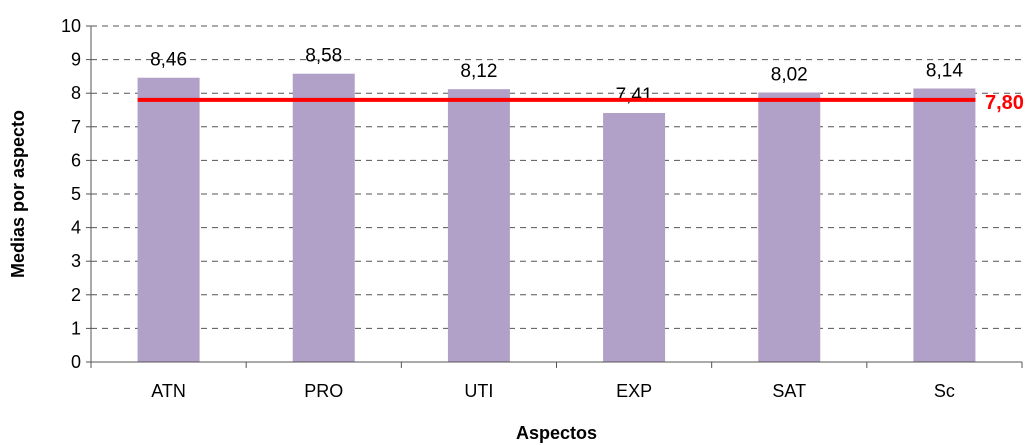 The image size is (1035, 445). Describe the element at coordinates (76, 228) in the screenshot. I see `y-tick-label: 4` at that location.